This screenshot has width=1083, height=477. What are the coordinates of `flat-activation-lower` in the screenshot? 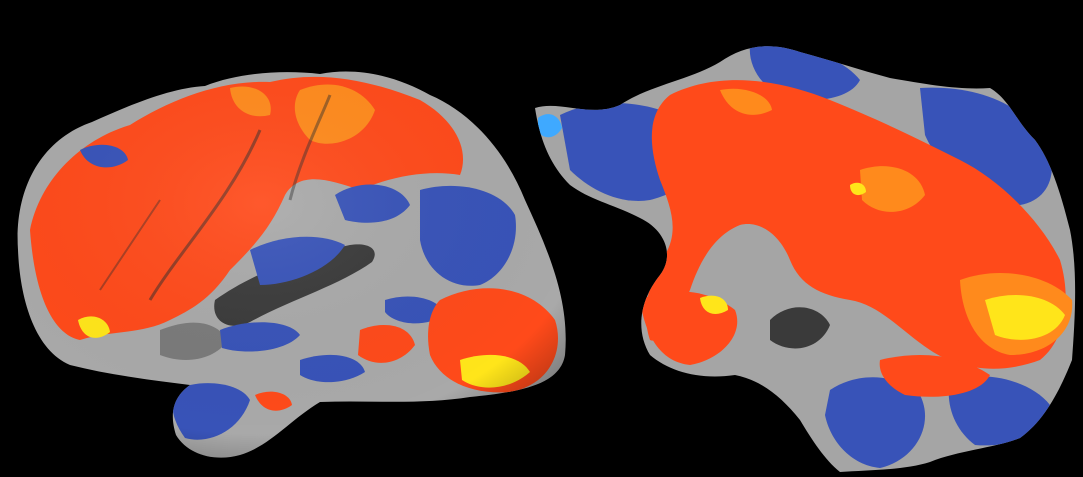 It's located at (934, 376).